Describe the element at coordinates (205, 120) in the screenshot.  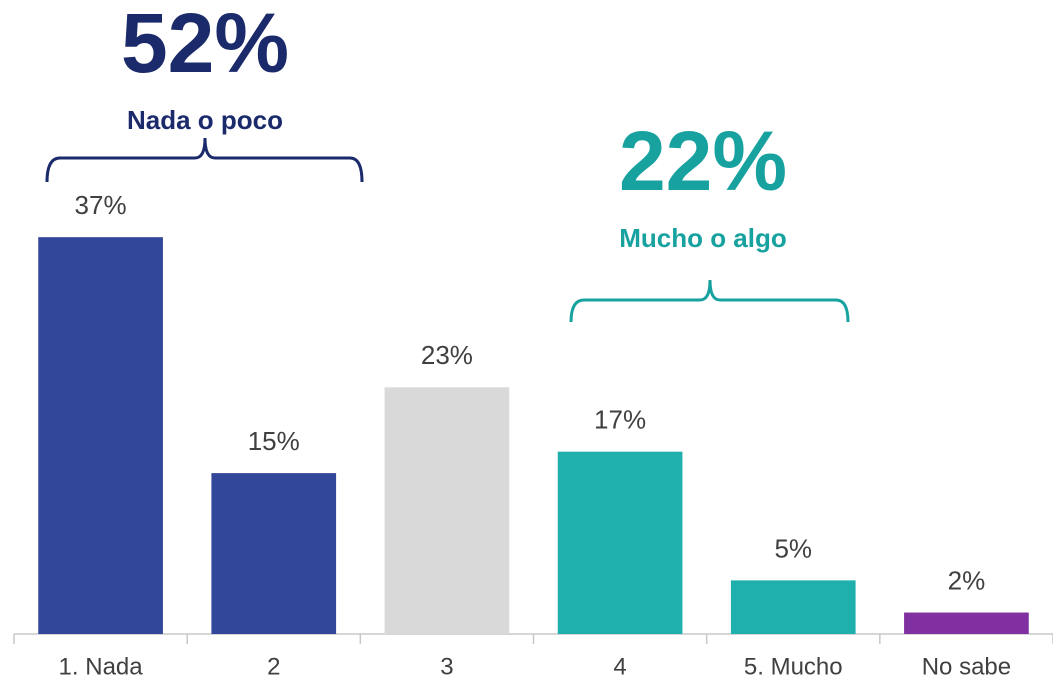
I see `annotation-label: Nada o poco` at that location.